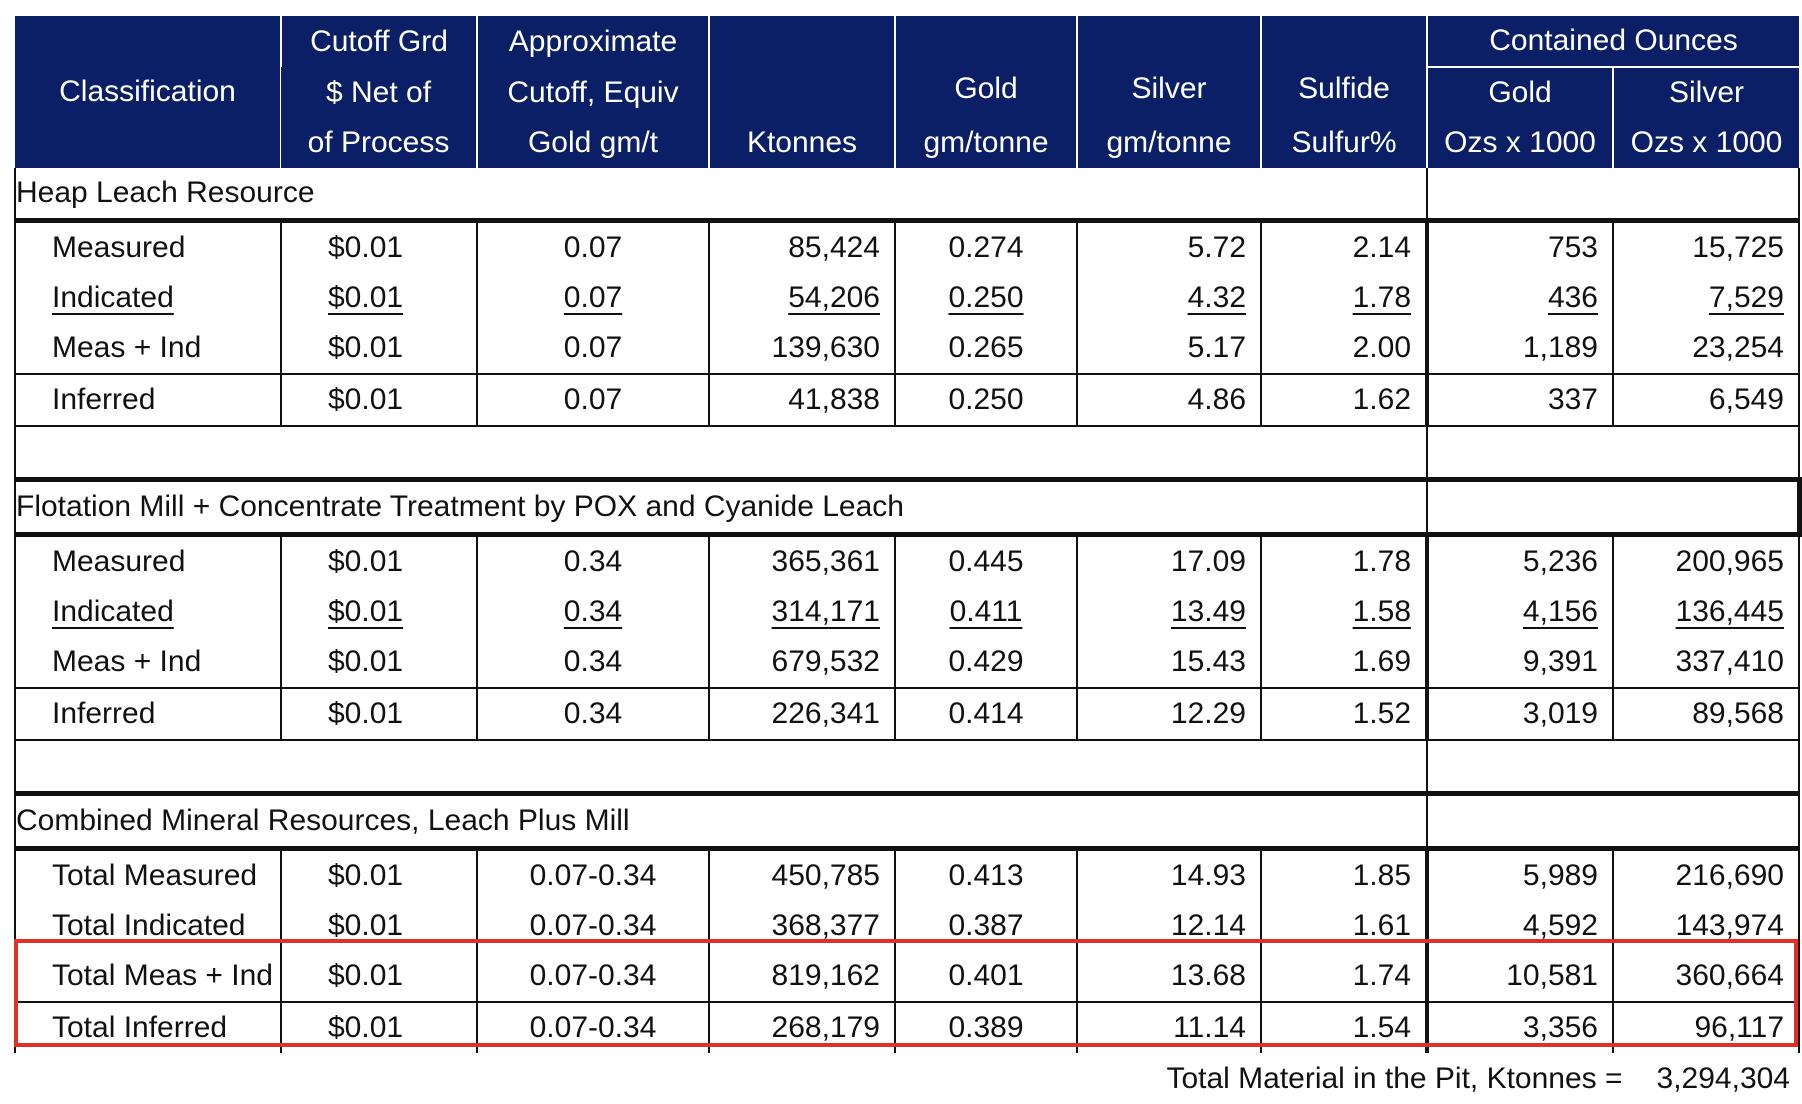  What do you see at coordinates (127, 347) in the screenshot?
I see `cell-value: Meas + Ind` at bounding box center [127, 347].